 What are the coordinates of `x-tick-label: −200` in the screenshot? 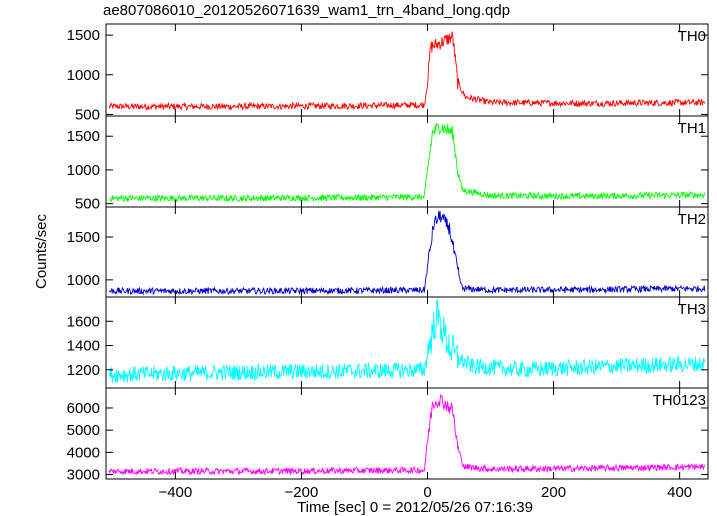 It's located at (302, 492).